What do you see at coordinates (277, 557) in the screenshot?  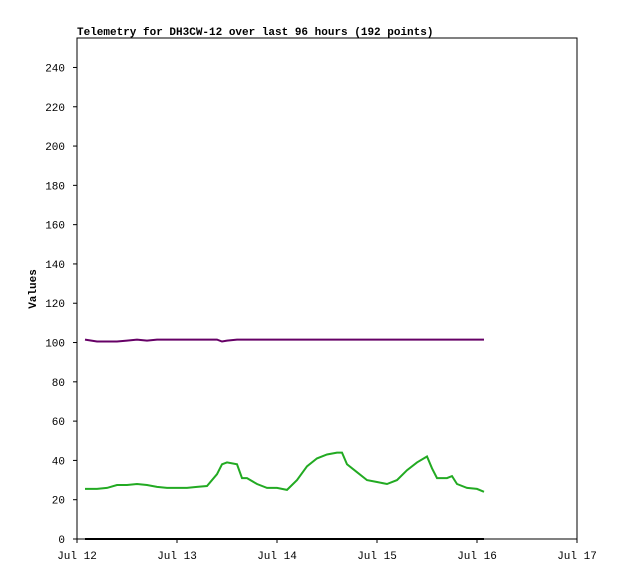 I see `x-tick-label: Jul 14` at bounding box center [277, 557].